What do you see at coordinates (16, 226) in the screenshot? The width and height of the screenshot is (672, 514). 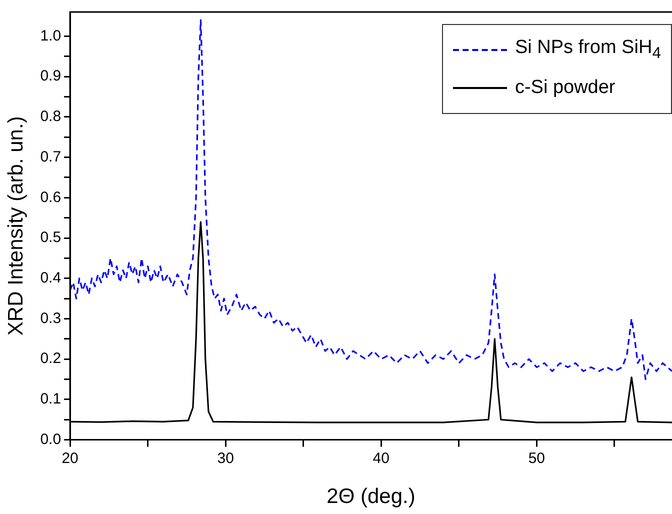 I see `y-axis-title: XRD Intensity (arb. un.)` at bounding box center [16, 226].